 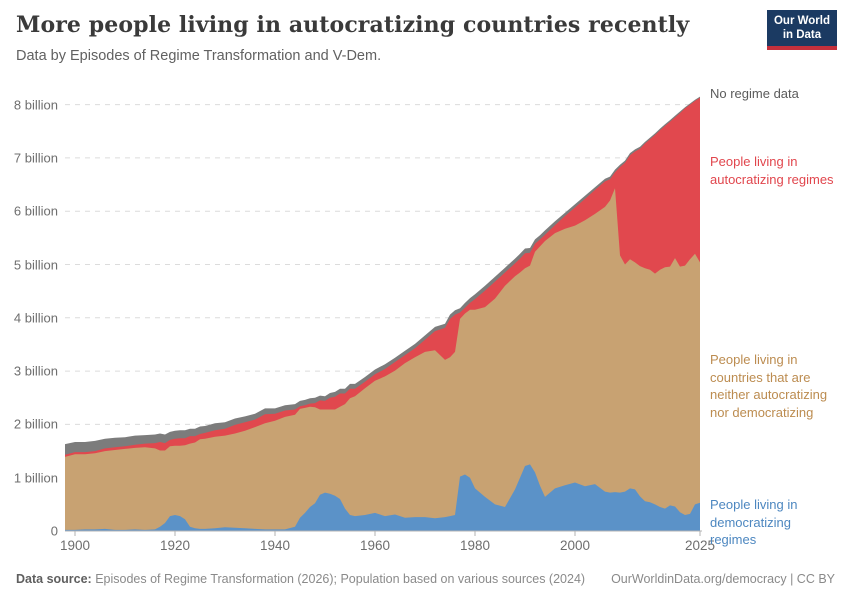 I want to click on area-democratizing, so click(x=382, y=497).